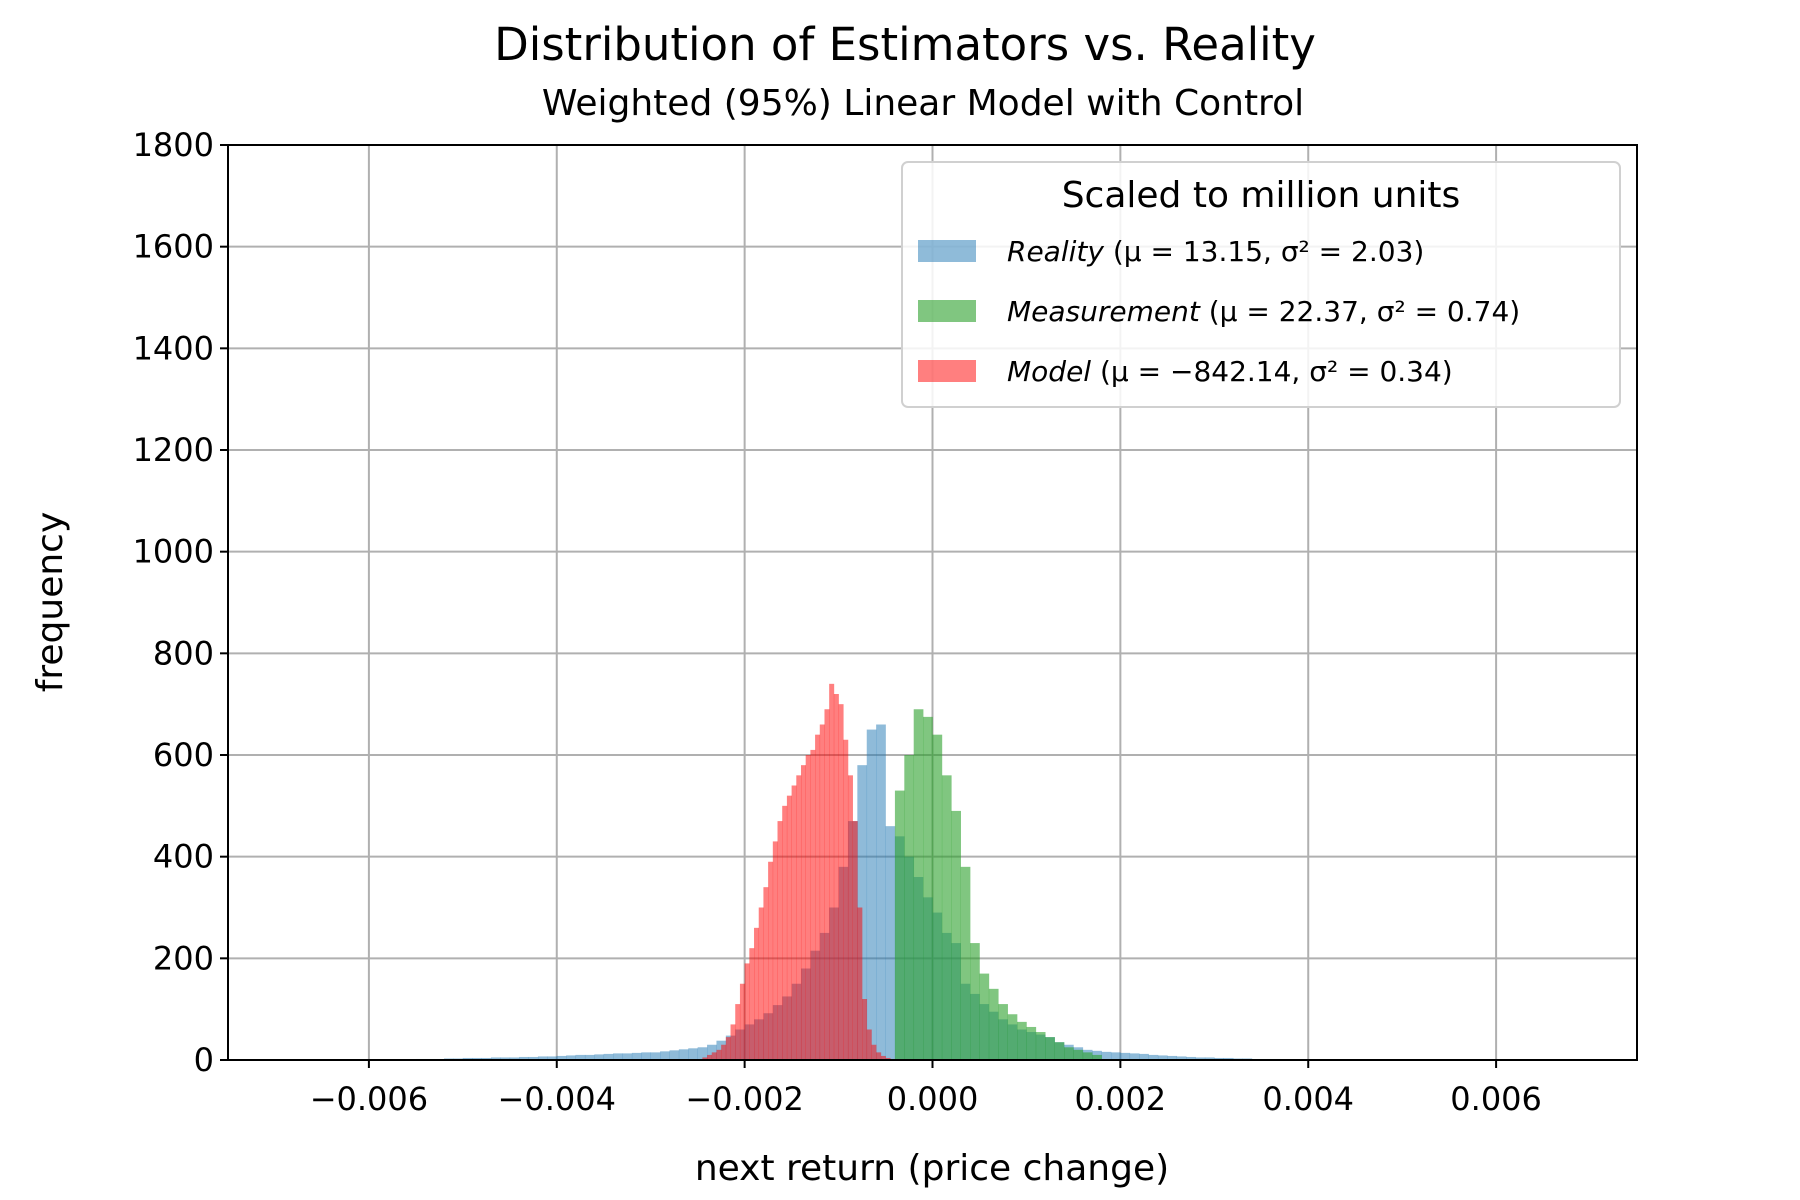 The width and height of the screenshot is (1800, 1200). Describe the element at coordinates (1264, 251) in the screenshot. I see `legend-label-stats: (μ = 13.15, σ² = 2.03)` at that location.